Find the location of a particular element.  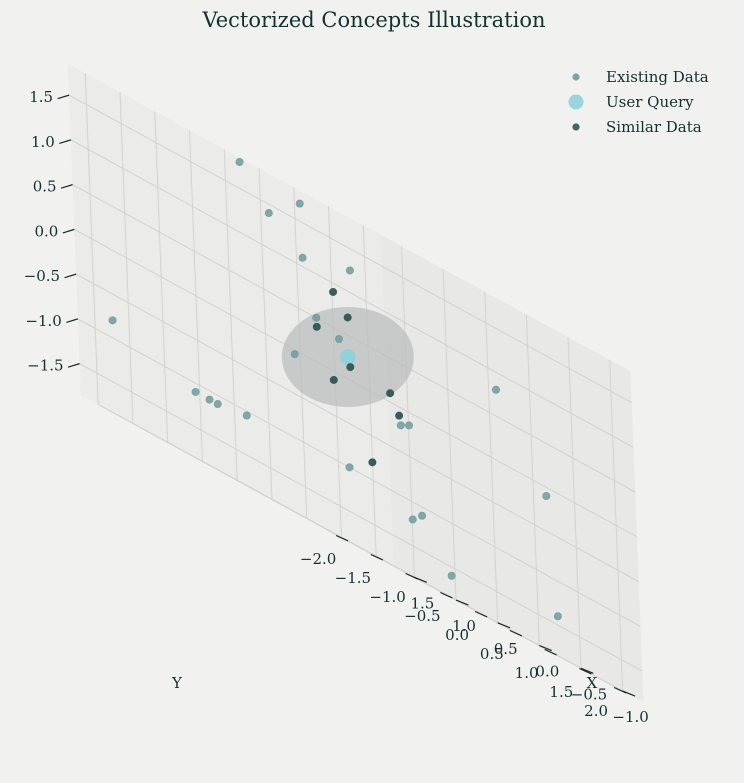

y-axis-tick-label: −0.5 is located at coordinates (422, 616).